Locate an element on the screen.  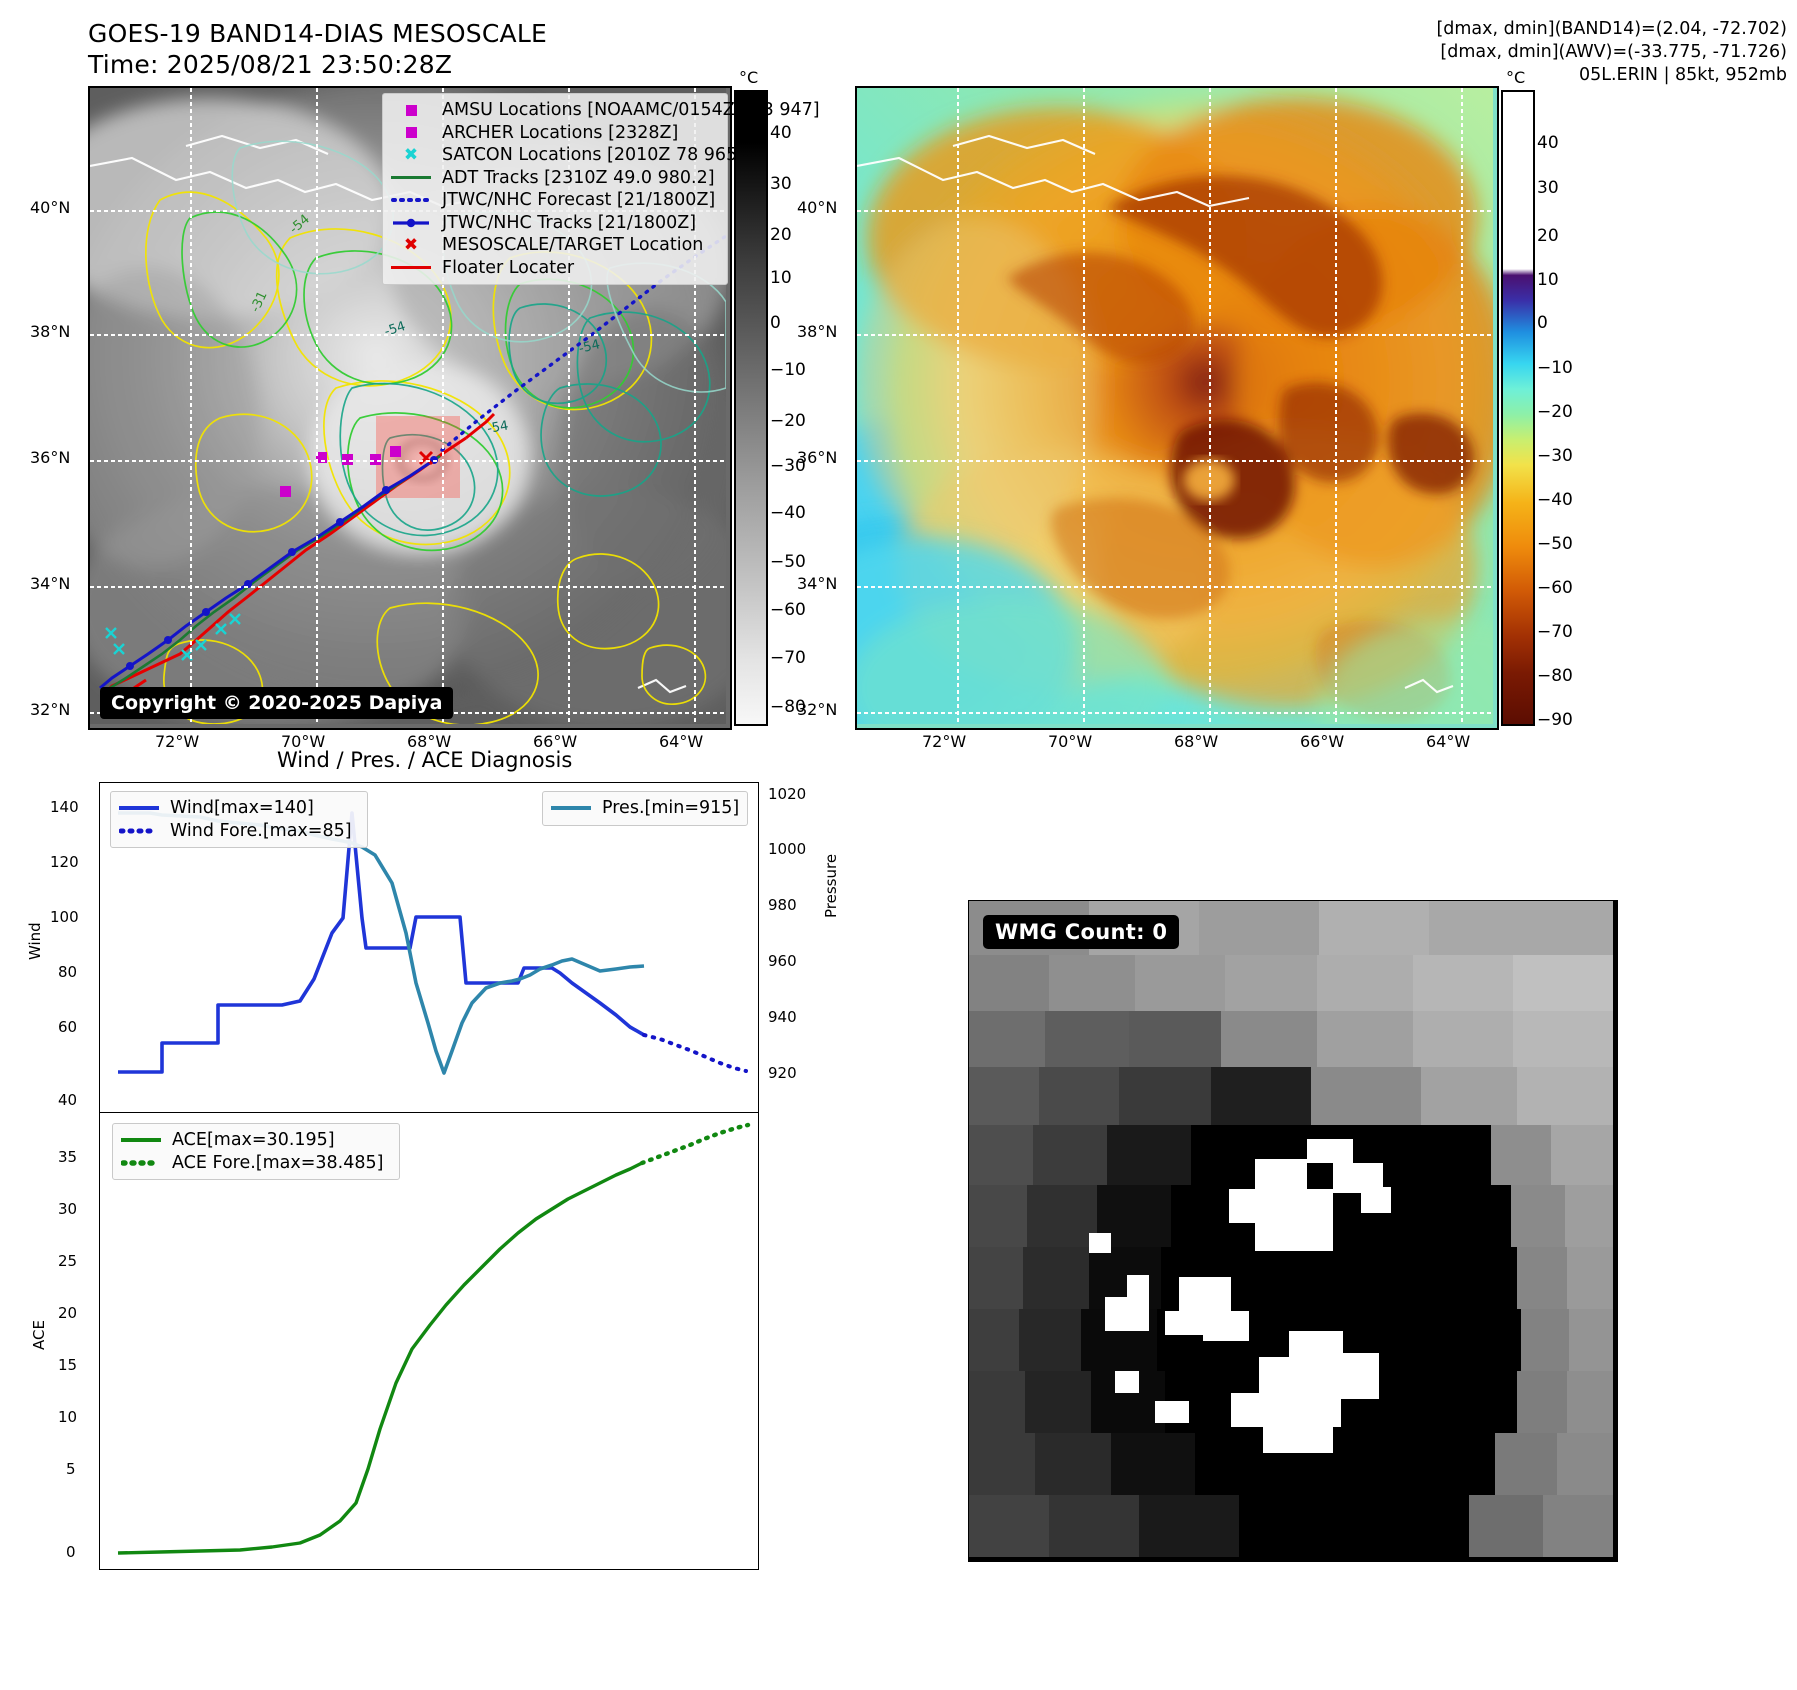
colorbar-tick: 20 is located at coordinates (1548, 236).